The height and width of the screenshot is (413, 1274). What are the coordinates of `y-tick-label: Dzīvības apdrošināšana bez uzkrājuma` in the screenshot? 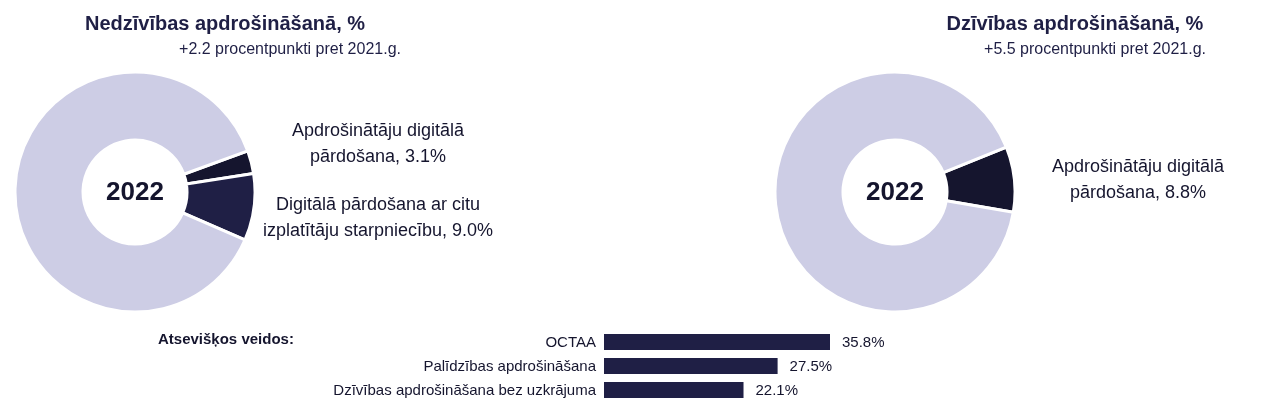 It's located at (465, 390).